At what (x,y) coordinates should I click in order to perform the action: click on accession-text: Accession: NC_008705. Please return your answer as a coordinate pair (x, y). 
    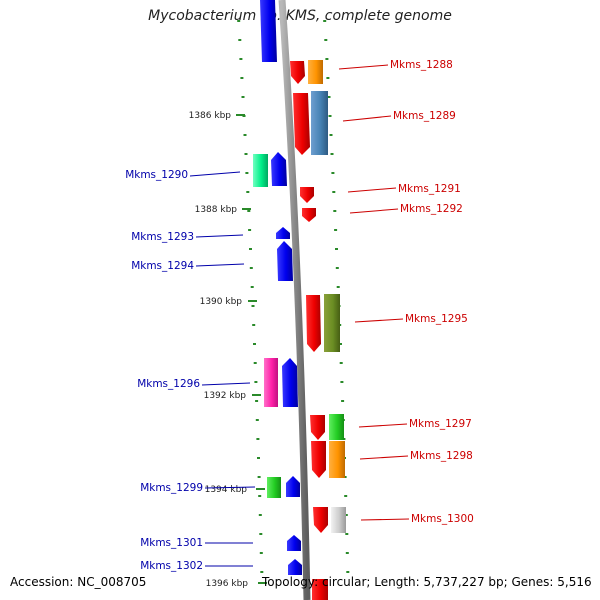
    Looking at the image, I should click on (78, 582).